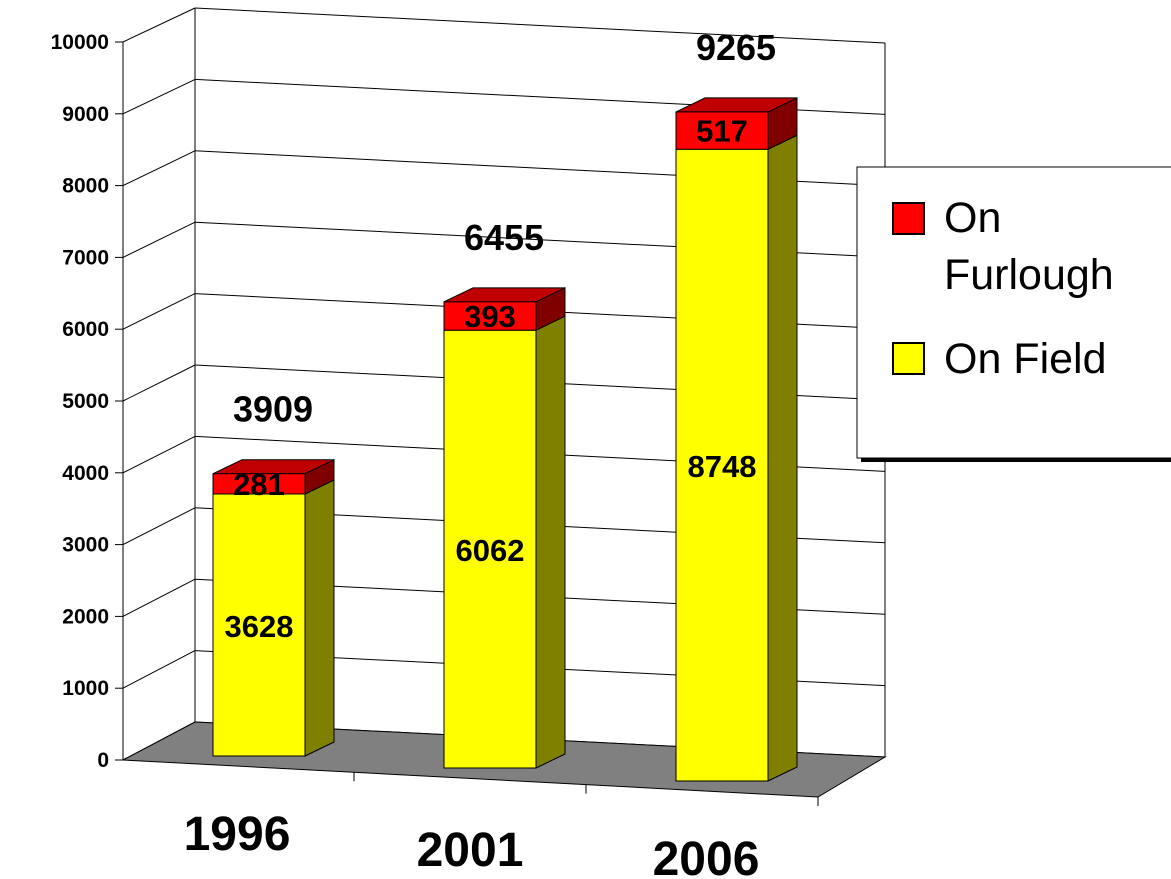  I want to click on y-tick-label: 4000, so click(85, 473).